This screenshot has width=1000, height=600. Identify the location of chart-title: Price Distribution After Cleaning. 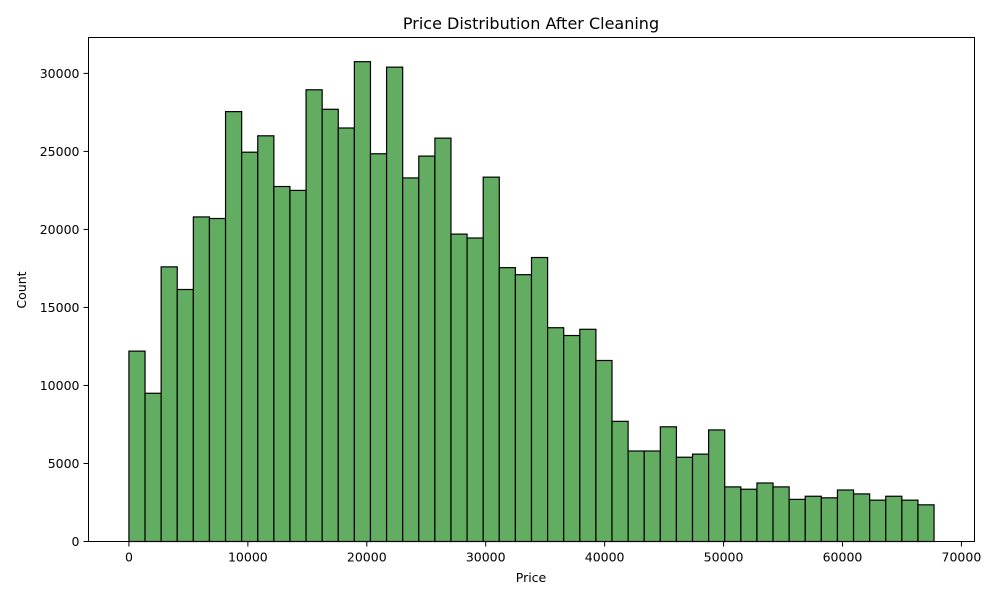
(531, 23).